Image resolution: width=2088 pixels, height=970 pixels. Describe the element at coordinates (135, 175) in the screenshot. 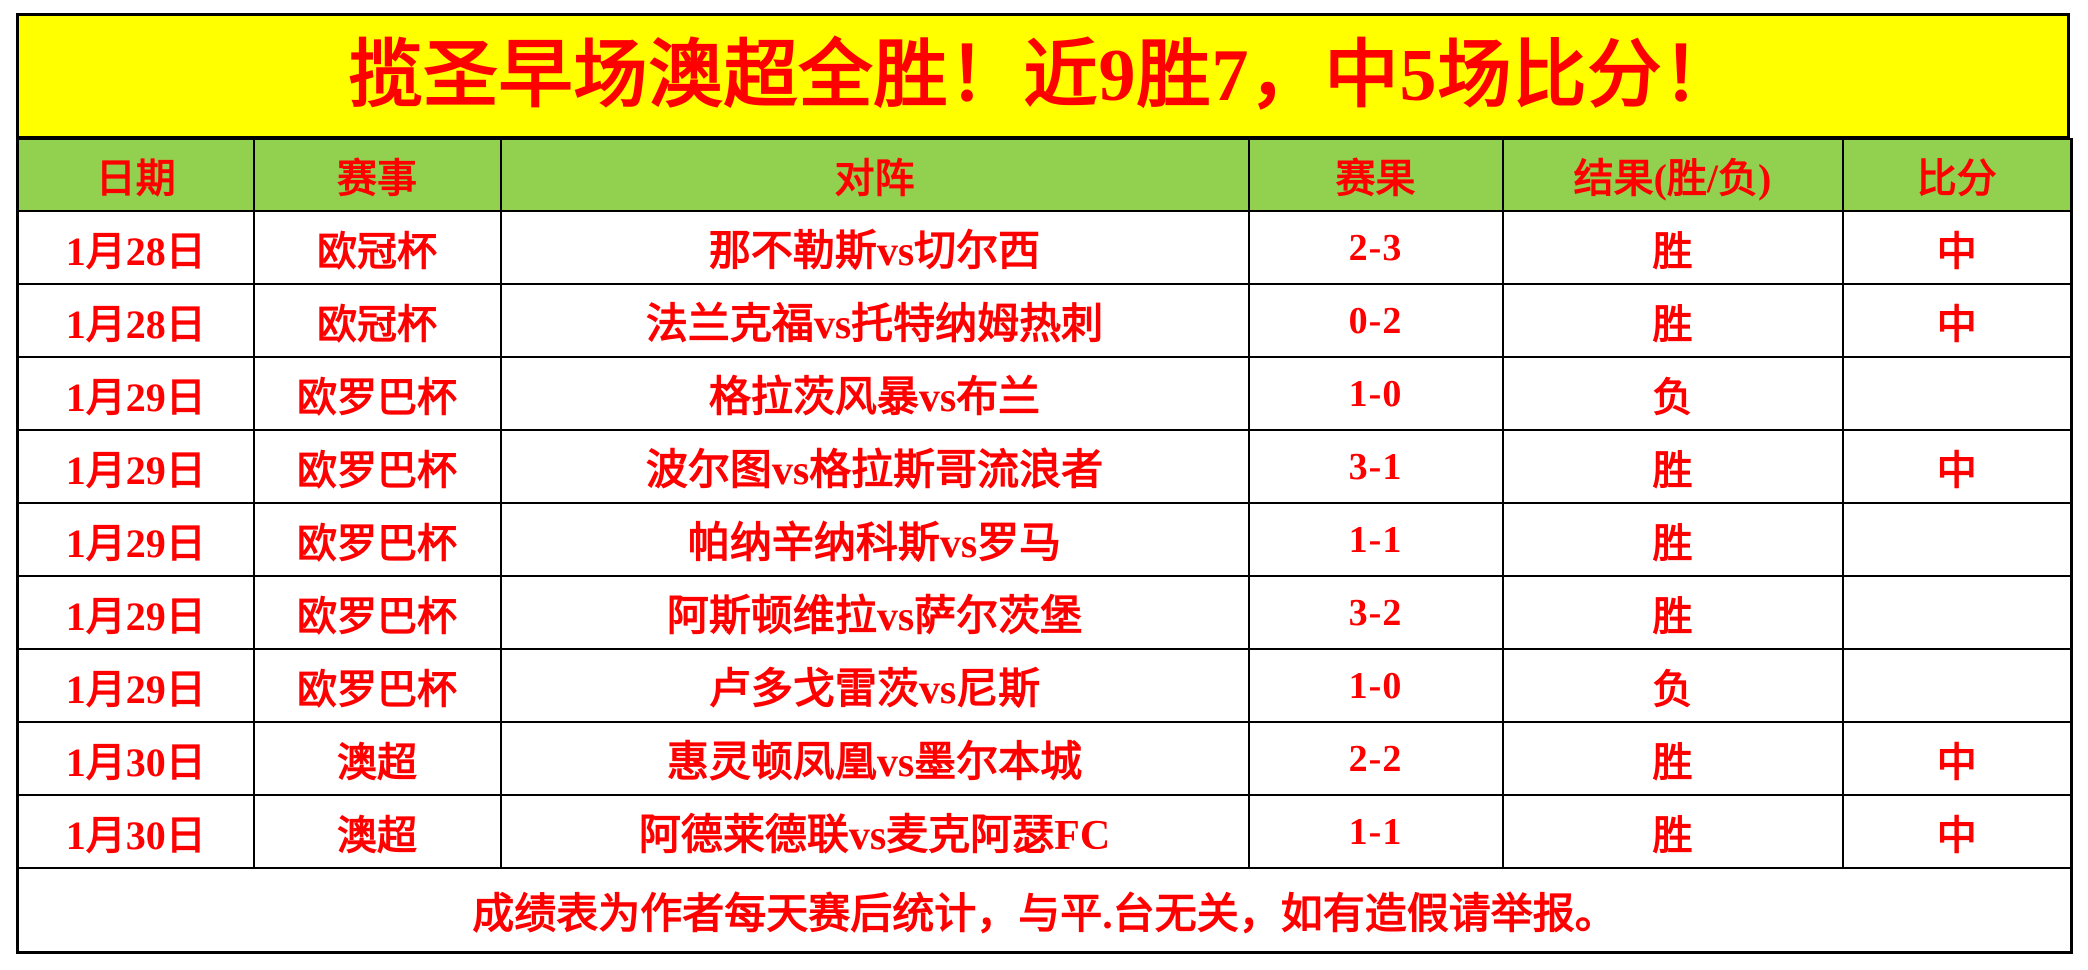

I see `column-header-date: 日期` at that location.